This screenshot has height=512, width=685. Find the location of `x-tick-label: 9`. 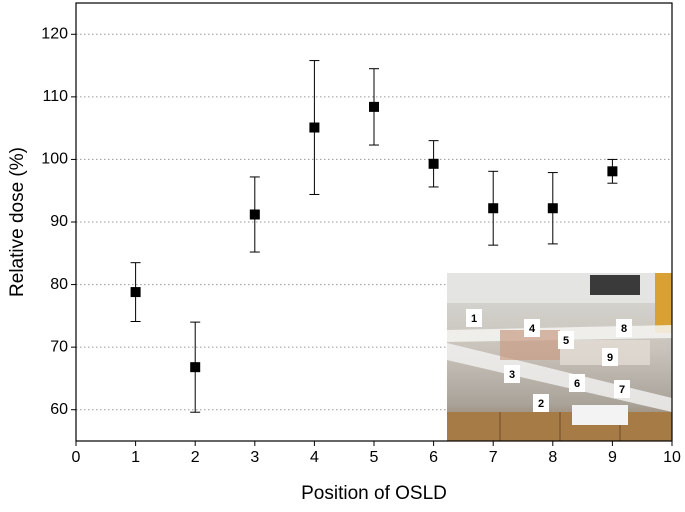

x-tick-label: 9 is located at coordinates (612, 457).